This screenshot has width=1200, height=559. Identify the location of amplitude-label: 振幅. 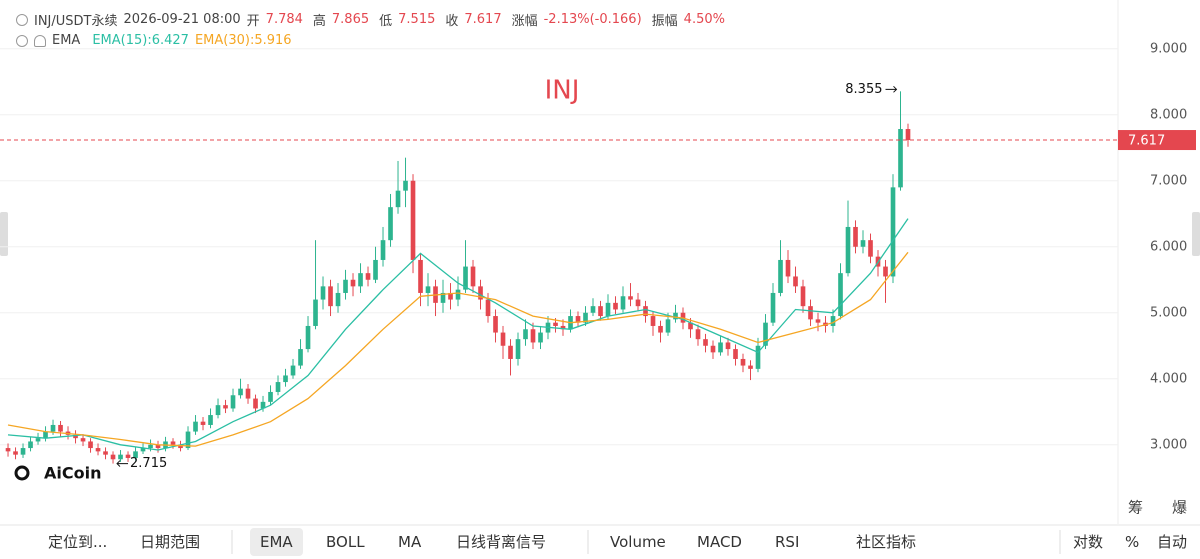
(664, 21).